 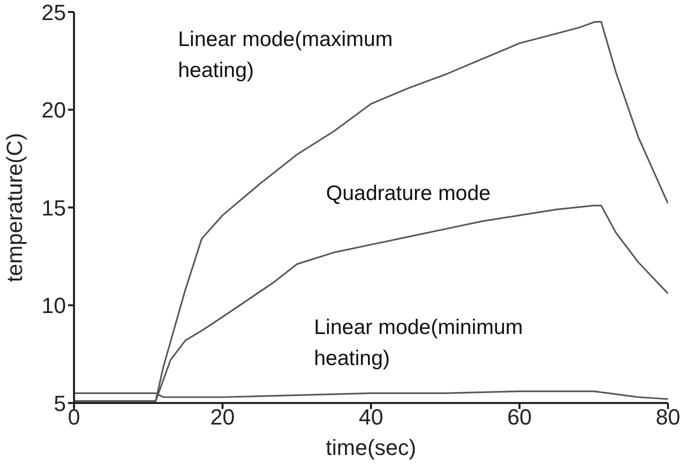 I want to click on series-label: Linear mode(minimum heating), so click(x=419, y=343).